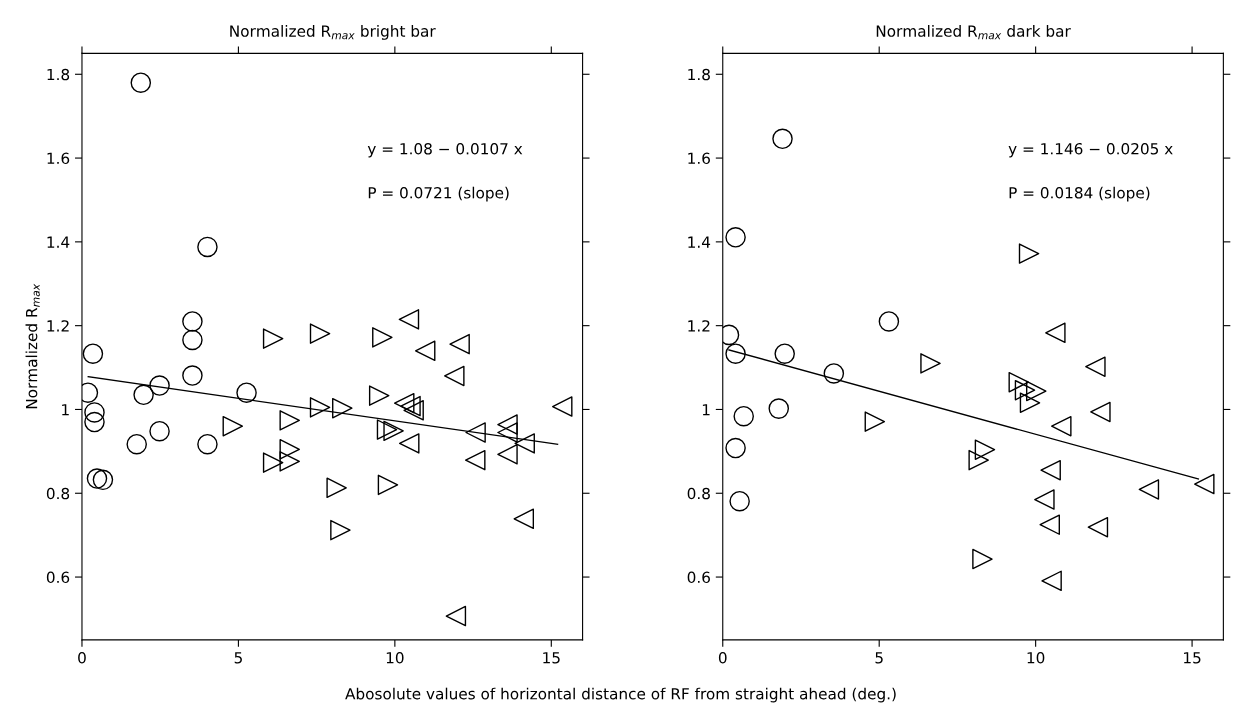 The image size is (1242, 711). Describe the element at coordinates (1090, 150) in the screenshot. I see `annotation: y = 1.146 − 0.0205 x` at that location.